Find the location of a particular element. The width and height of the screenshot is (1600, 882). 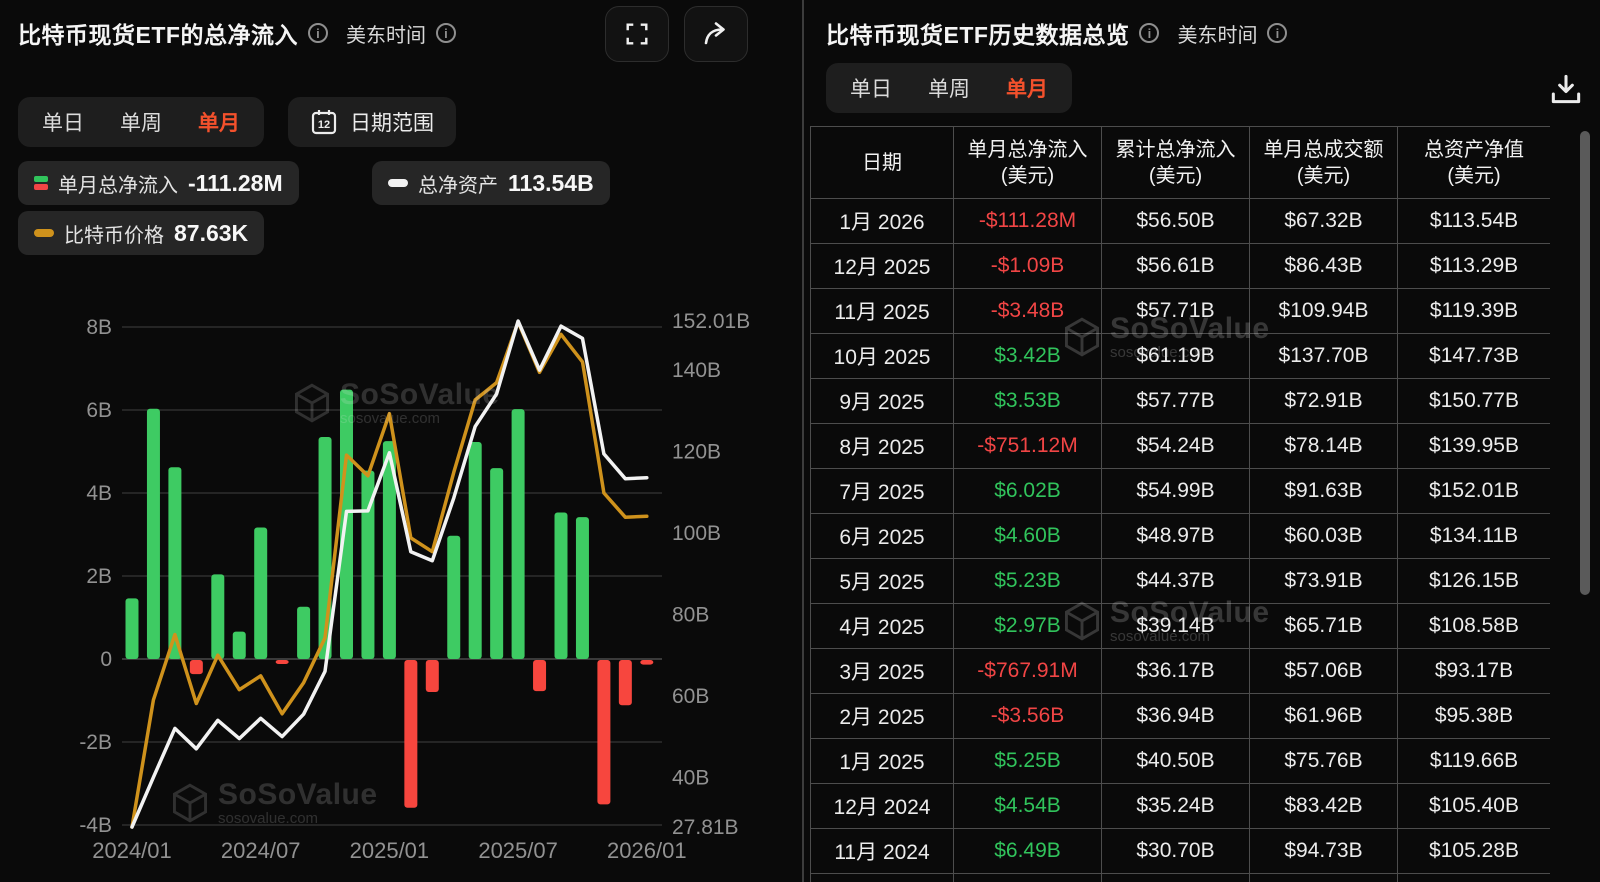

cell-cumulative-flow: $30.70B is located at coordinates (1175, 851).